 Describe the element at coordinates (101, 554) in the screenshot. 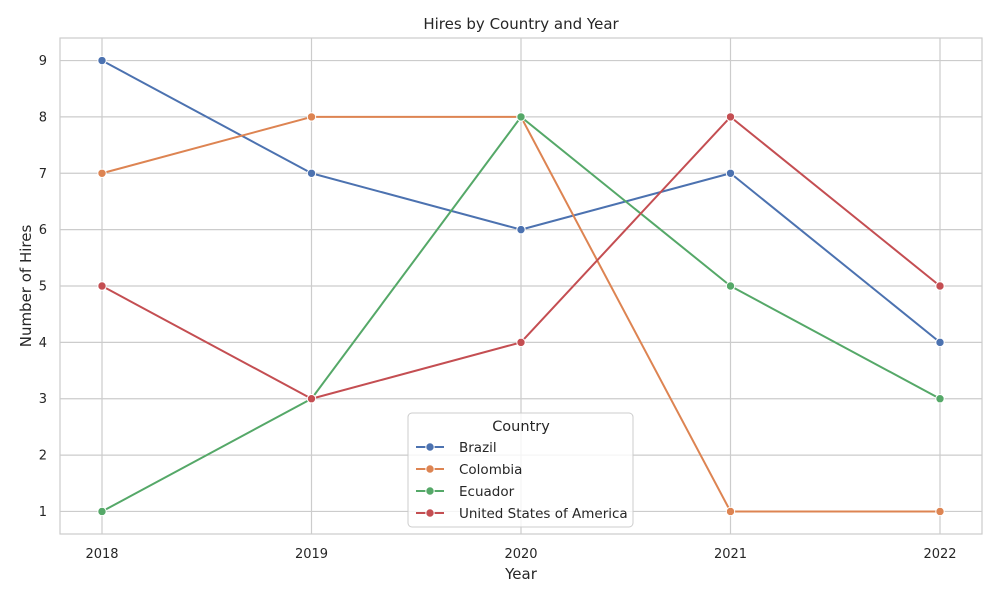

I see `x-tick-label: 2018` at that location.